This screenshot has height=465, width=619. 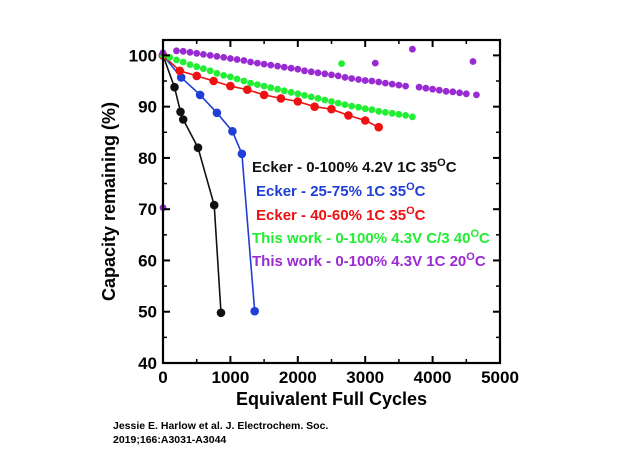 What do you see at coordinates (143, 55) in the screenshot?
I see `y-tick-label: 100` at bounding box center [143, 55].